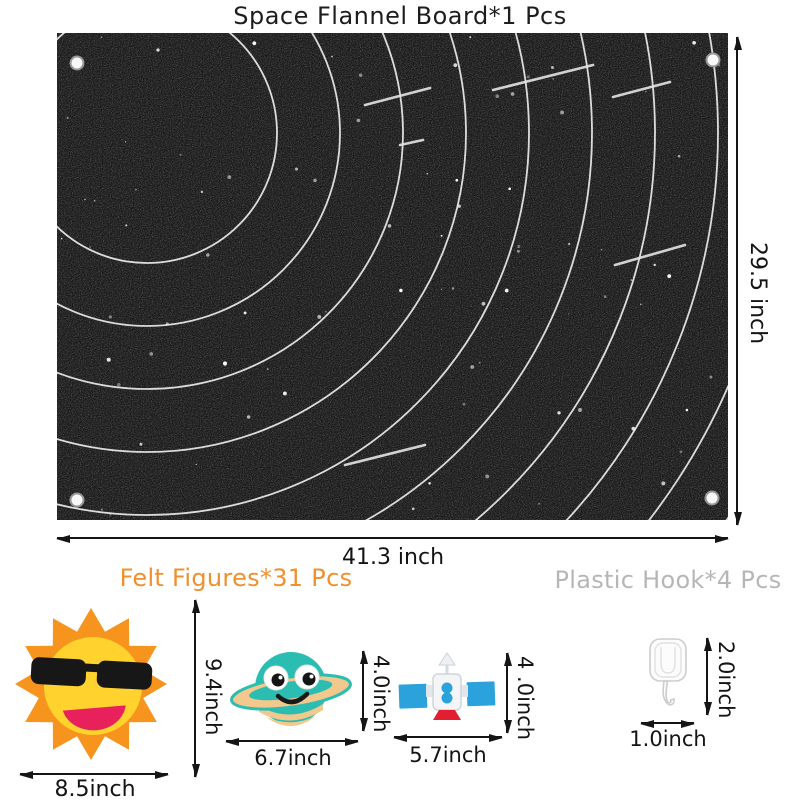  What do you see at coordinates (668, 580) in the screenshot?
I see `plastic-hook-heading: Plastic Hook*4 Pcs` at bounding box center [668, 580].